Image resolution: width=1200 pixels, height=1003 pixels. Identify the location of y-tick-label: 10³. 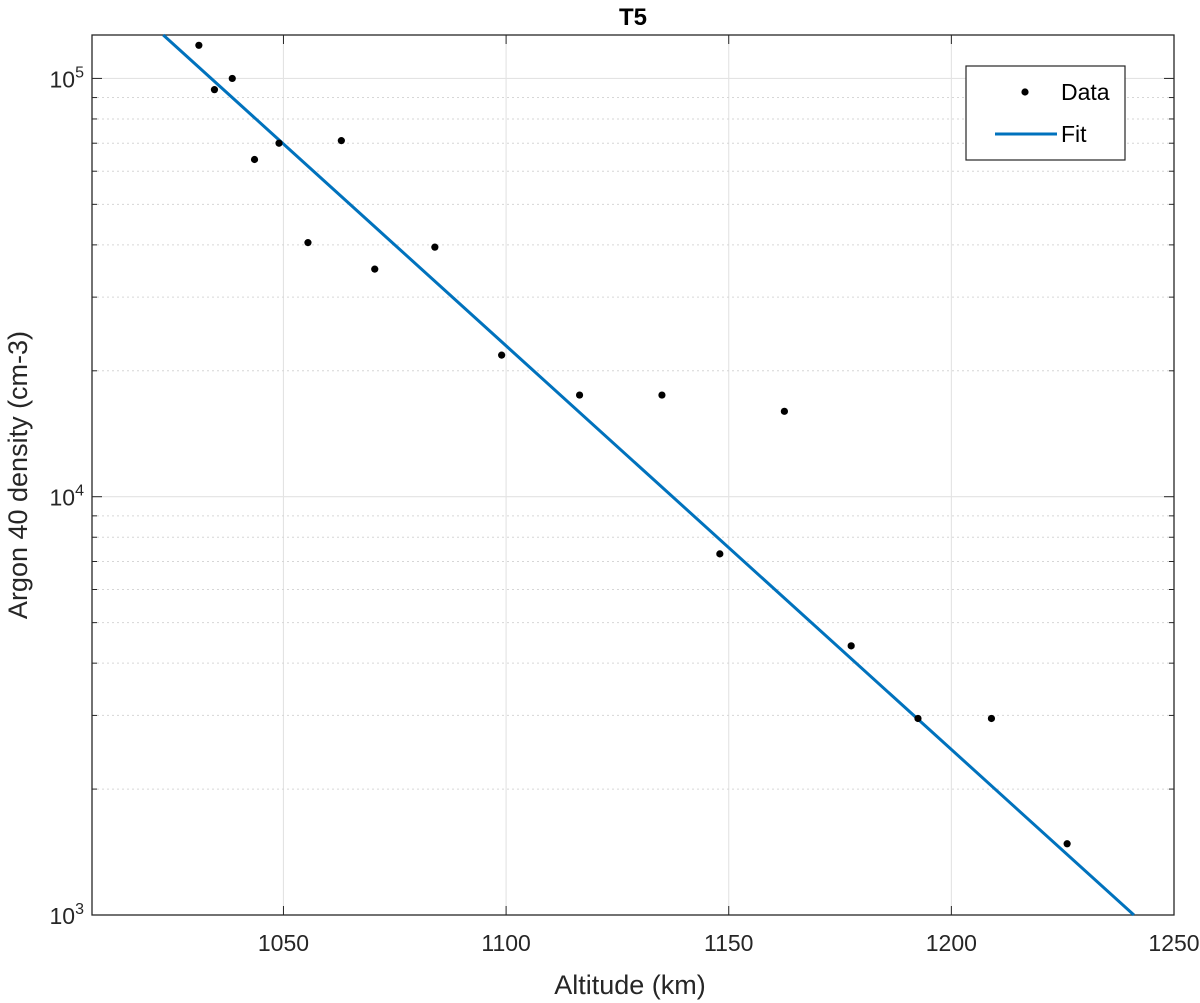
(67, 915).